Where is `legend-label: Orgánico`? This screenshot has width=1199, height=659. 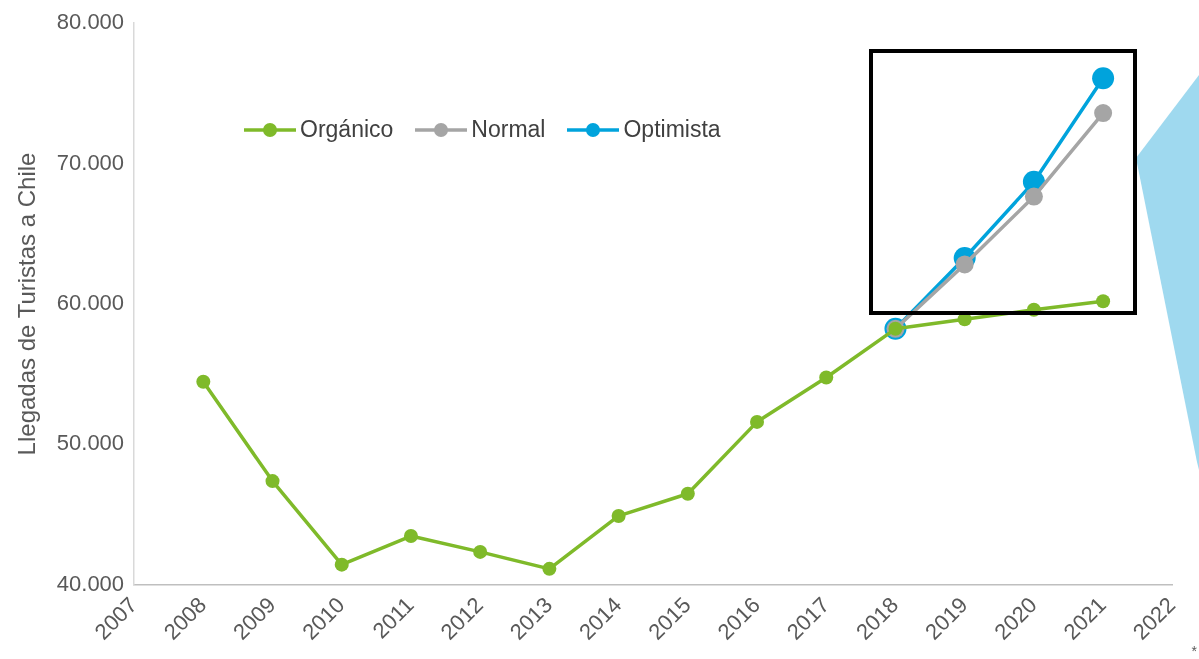
legend-label: Orgánico is located at coordinates (347, 129).